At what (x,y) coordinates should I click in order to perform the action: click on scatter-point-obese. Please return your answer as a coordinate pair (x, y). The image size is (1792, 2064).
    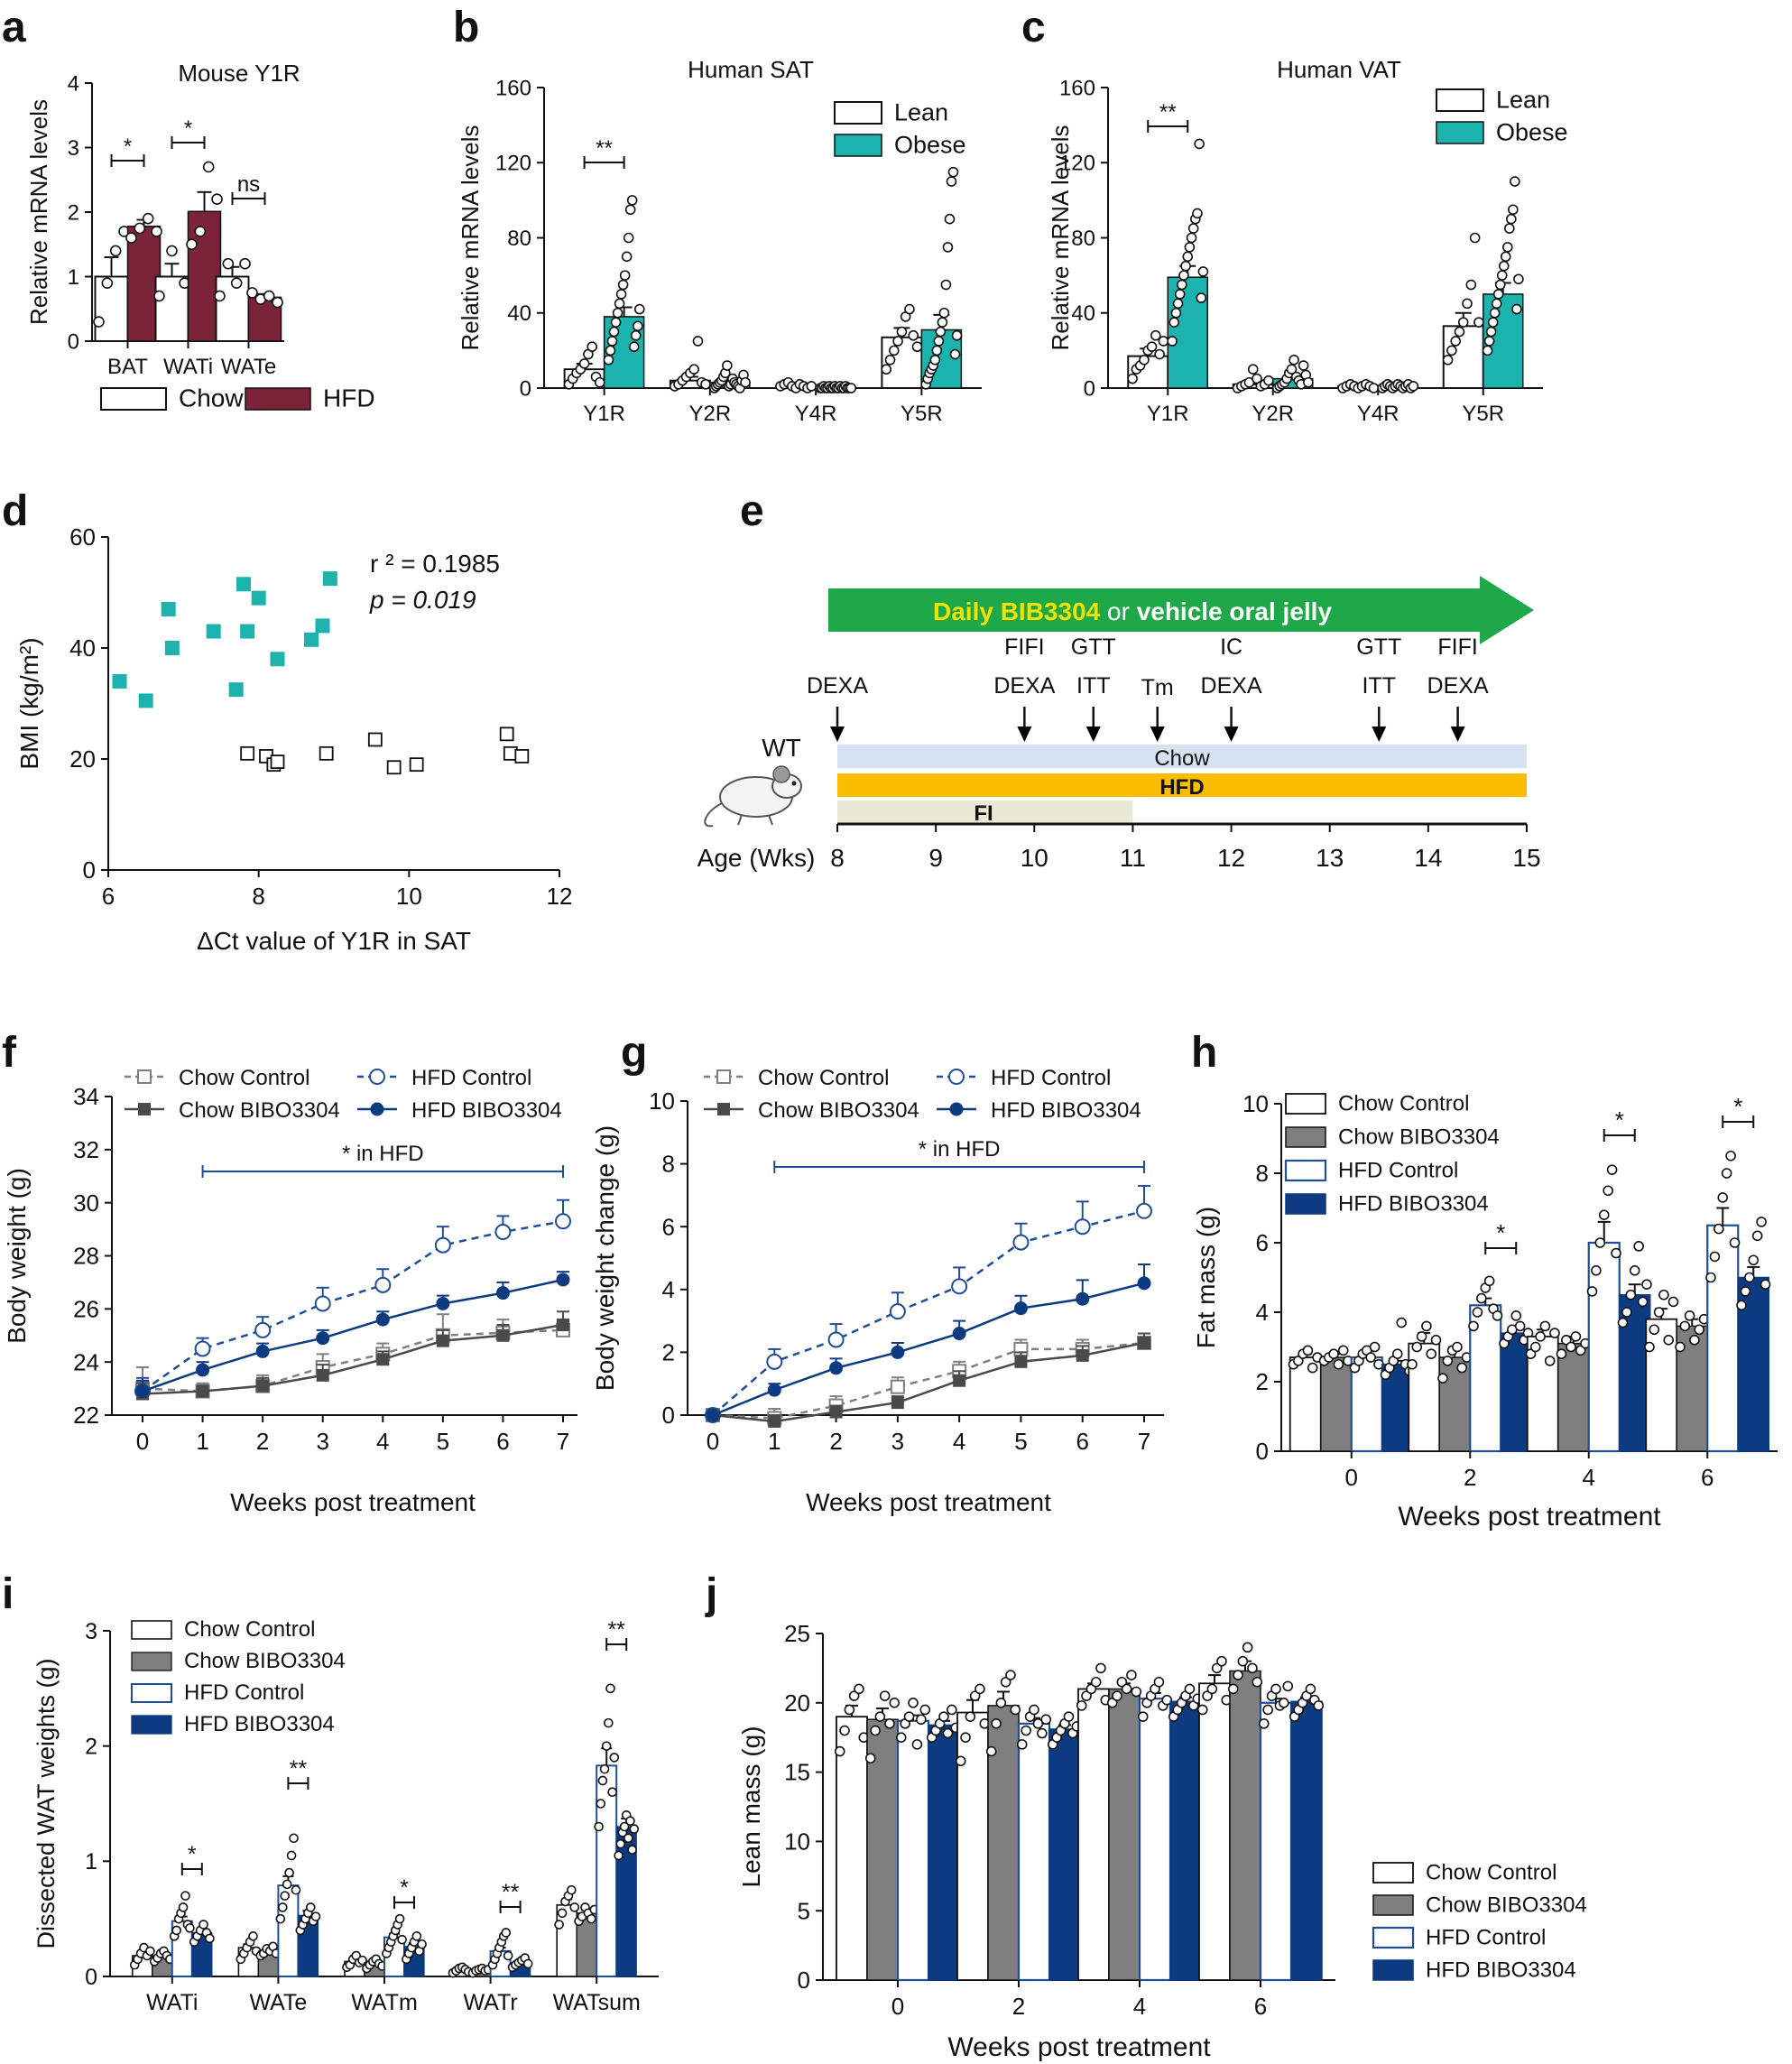
    Looking at the image, I should click on (168, 609).